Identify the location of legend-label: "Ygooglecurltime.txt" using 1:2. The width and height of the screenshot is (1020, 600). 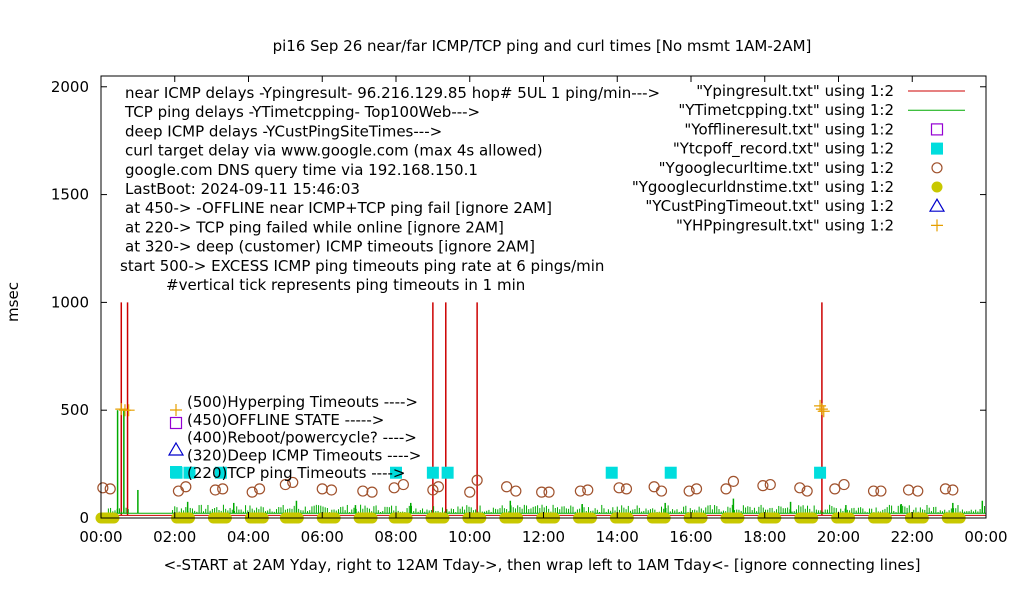
(776, 168).